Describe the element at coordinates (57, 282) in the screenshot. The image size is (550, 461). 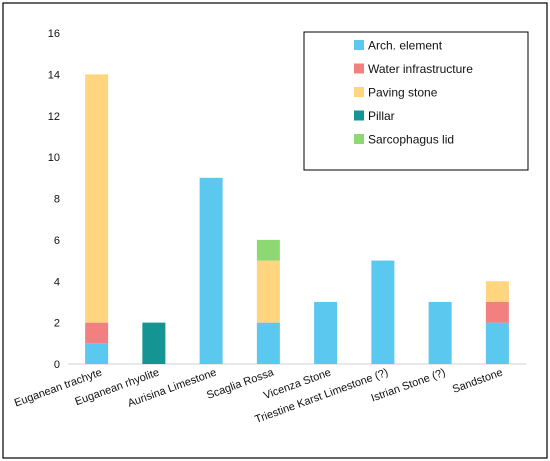
I see `y-tick-label: 4` at that location.